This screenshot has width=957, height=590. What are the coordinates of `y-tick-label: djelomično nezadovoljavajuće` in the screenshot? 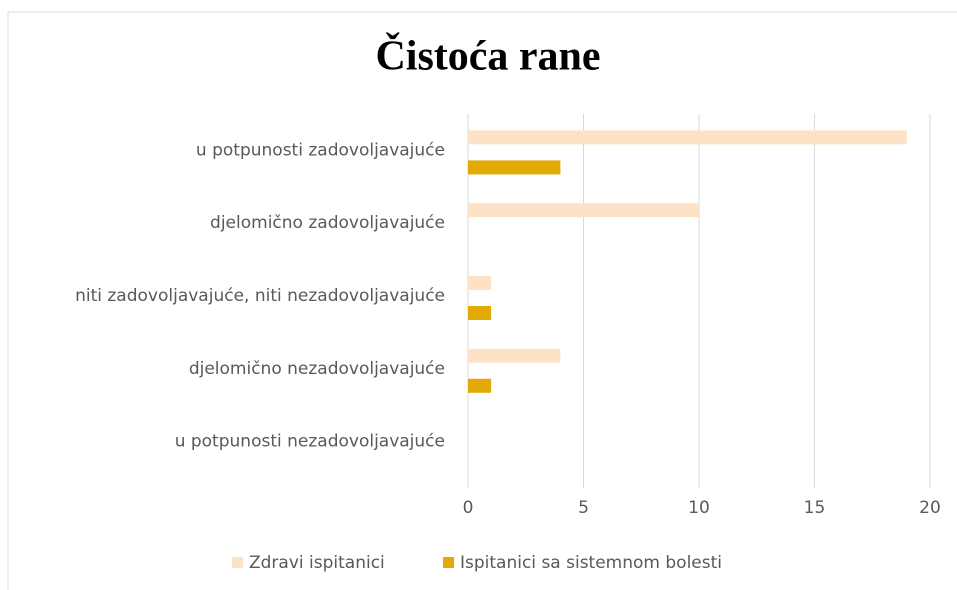 It's located at (317, 369).